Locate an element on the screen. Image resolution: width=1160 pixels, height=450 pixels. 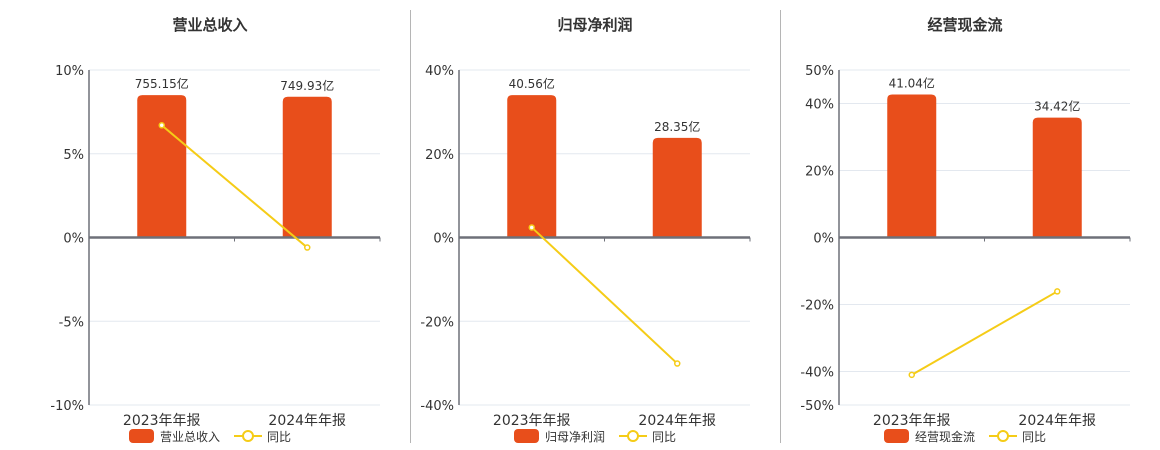
legend-bar-label: 归母净利润 is located at coordinates (574, 436).